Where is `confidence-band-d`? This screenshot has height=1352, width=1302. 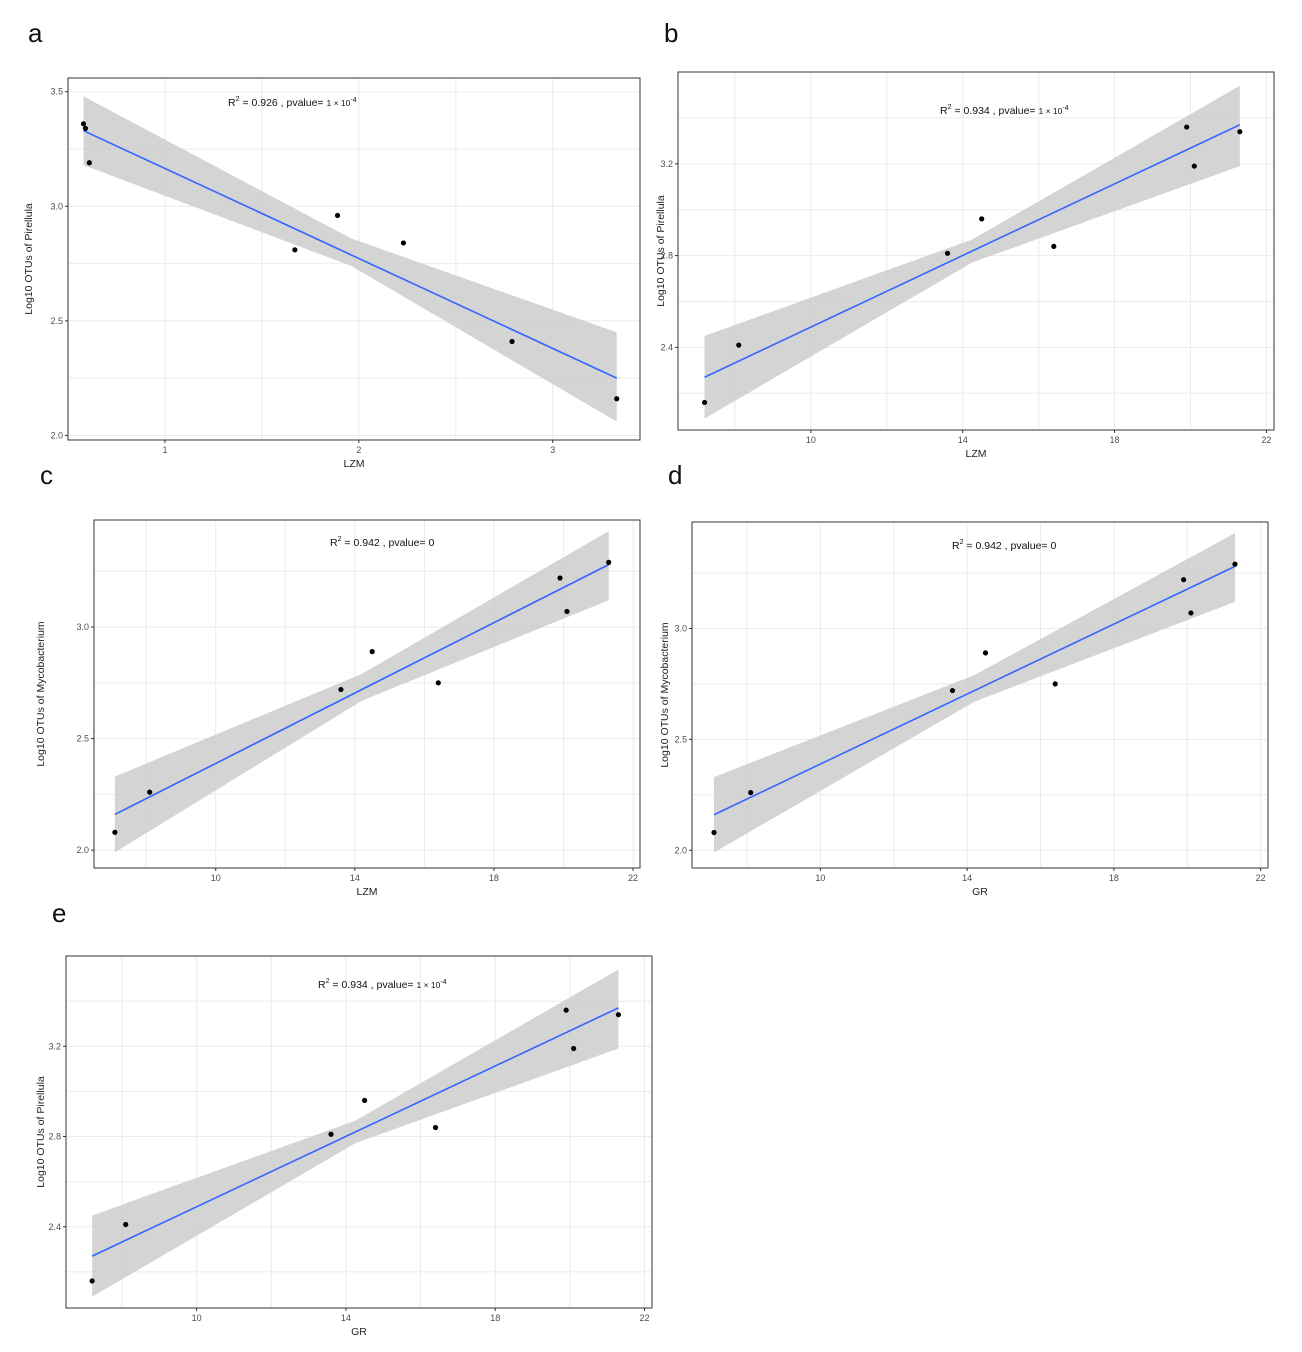
confidence-band-d is located at coordinates (974, 693).